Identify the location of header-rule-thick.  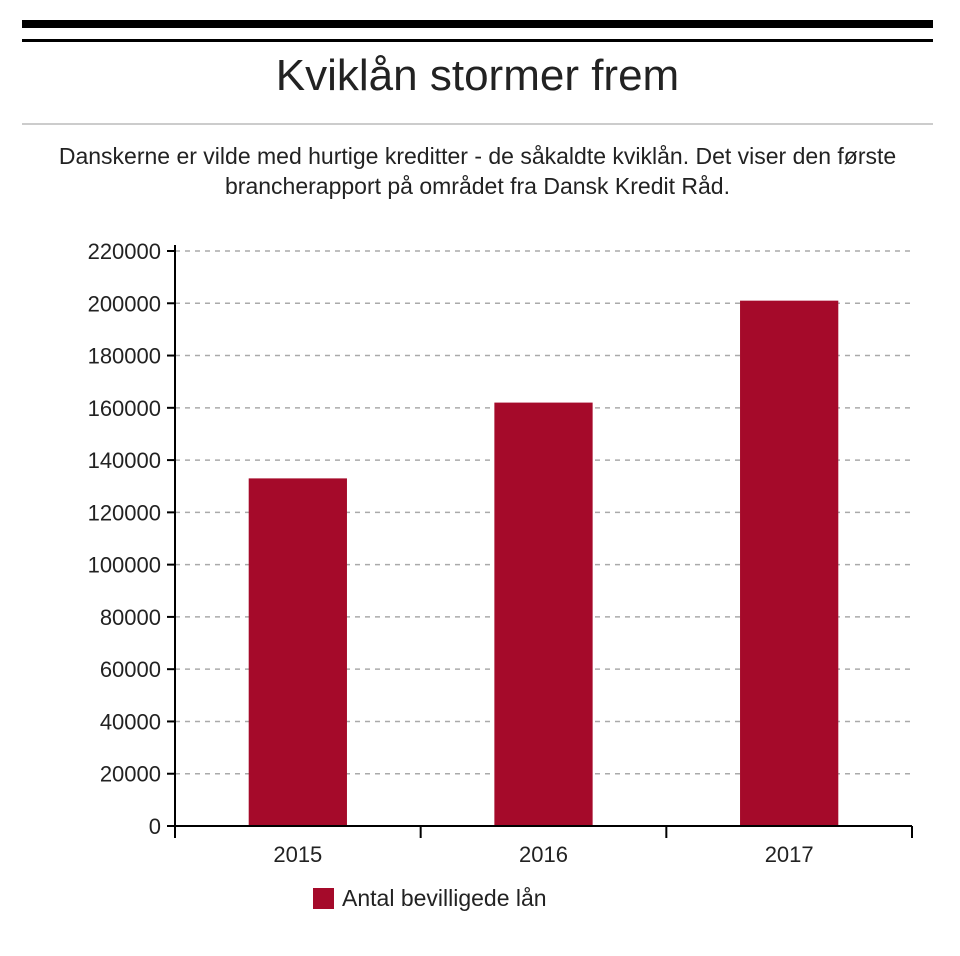
(477, 24).